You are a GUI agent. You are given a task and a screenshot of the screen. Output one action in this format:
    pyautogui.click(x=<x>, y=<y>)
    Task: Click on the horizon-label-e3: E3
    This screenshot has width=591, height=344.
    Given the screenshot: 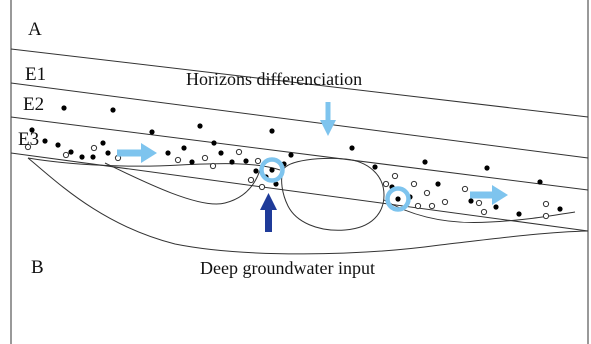 What is the action you would take?
    pyautogui.click(x=28, y=139)
    